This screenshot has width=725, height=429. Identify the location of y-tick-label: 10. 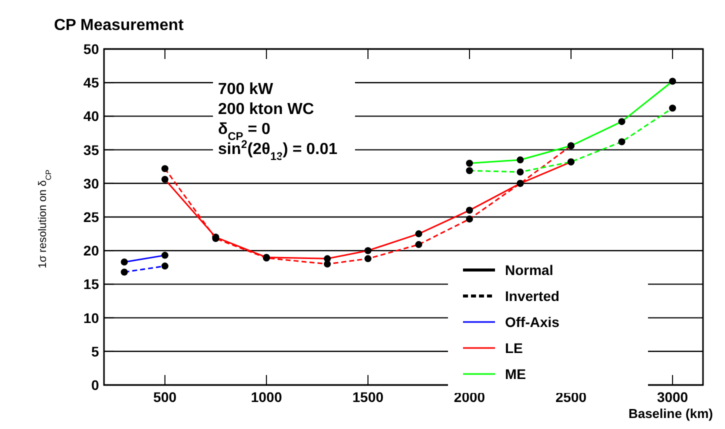
(91, 318).